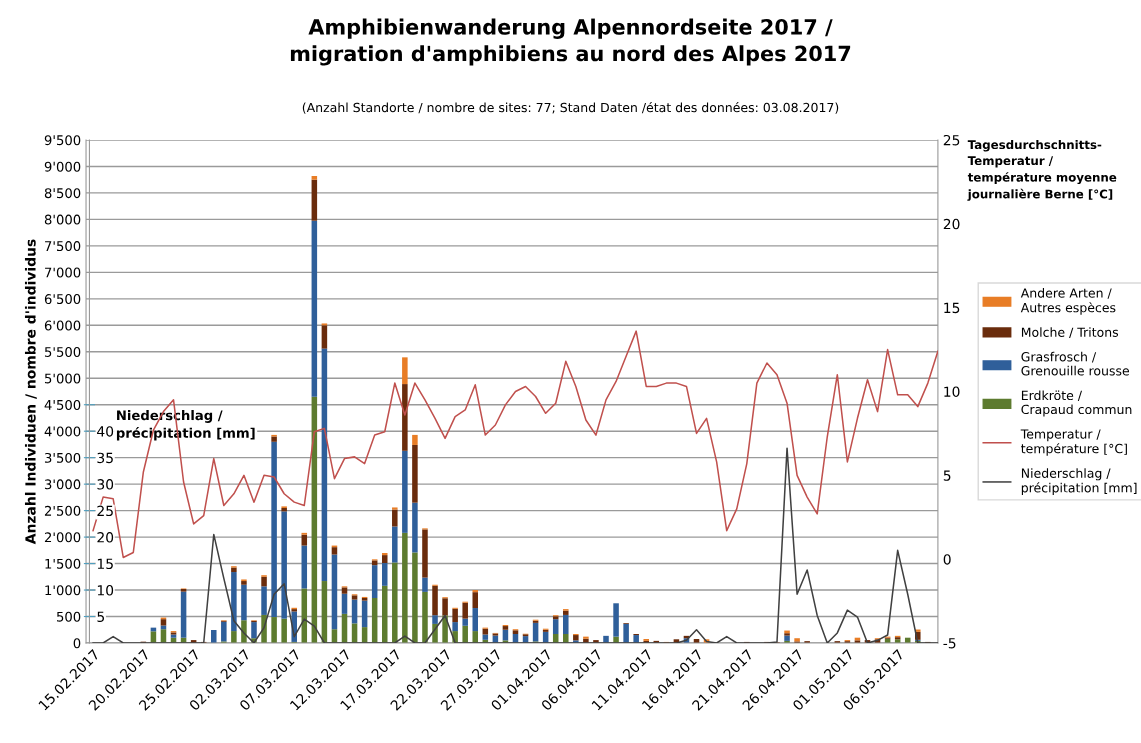 This screenshot has width=1141, height=743. What do you see at coordinates (105, 511) in the screenshot?
I see `y3-tick-label: 25` at bounding box center [105, 511].